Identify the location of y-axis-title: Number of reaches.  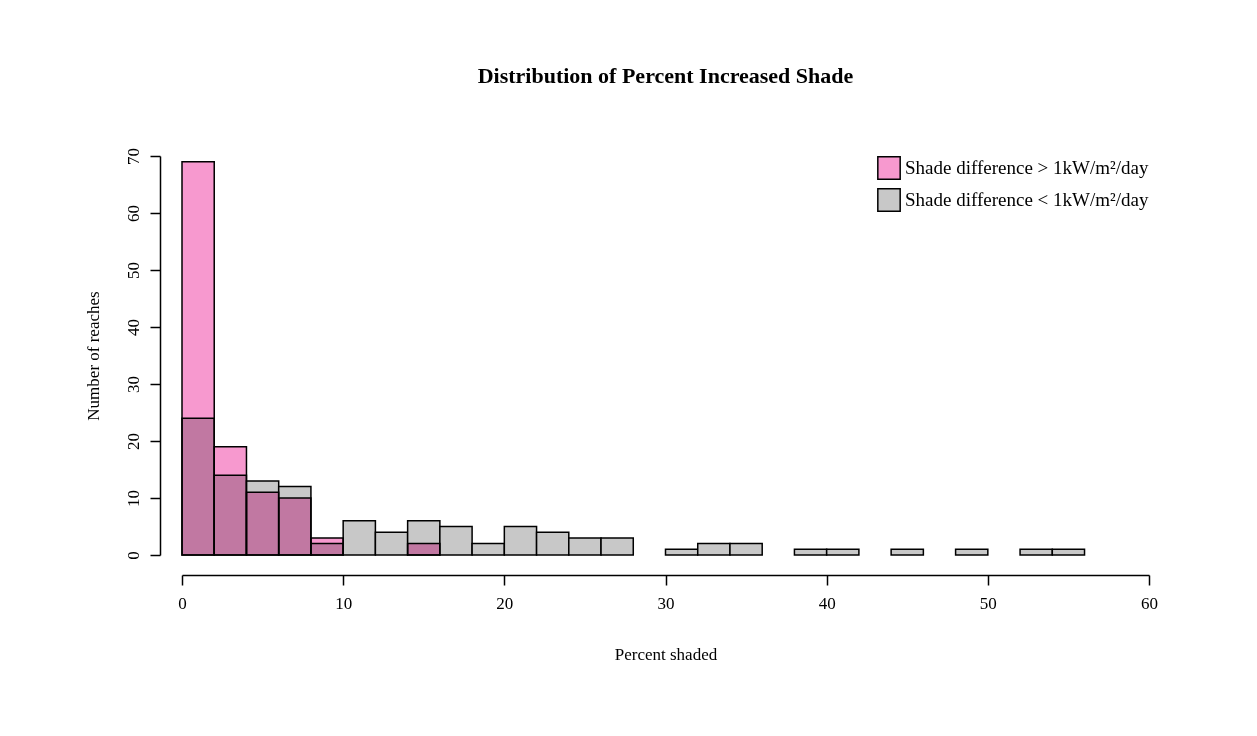
(93, 356).